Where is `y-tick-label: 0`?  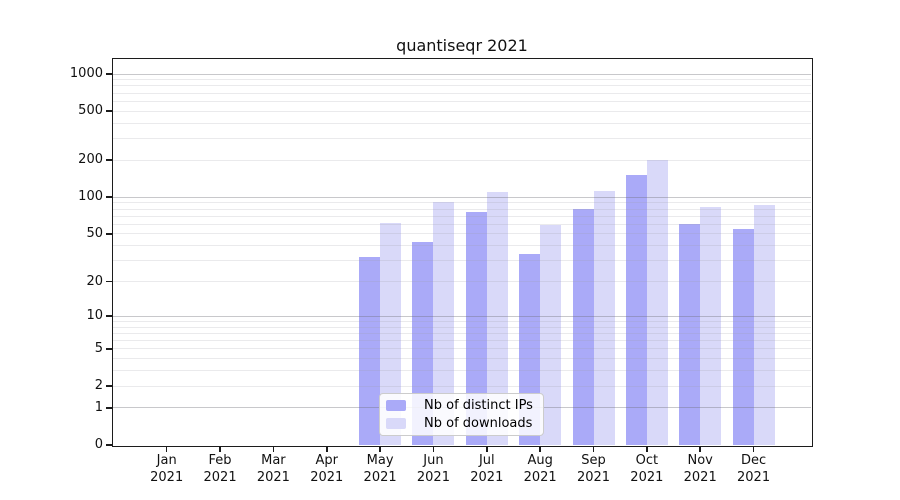 y-tick-label: 0 is located at coordinates (98, 444).